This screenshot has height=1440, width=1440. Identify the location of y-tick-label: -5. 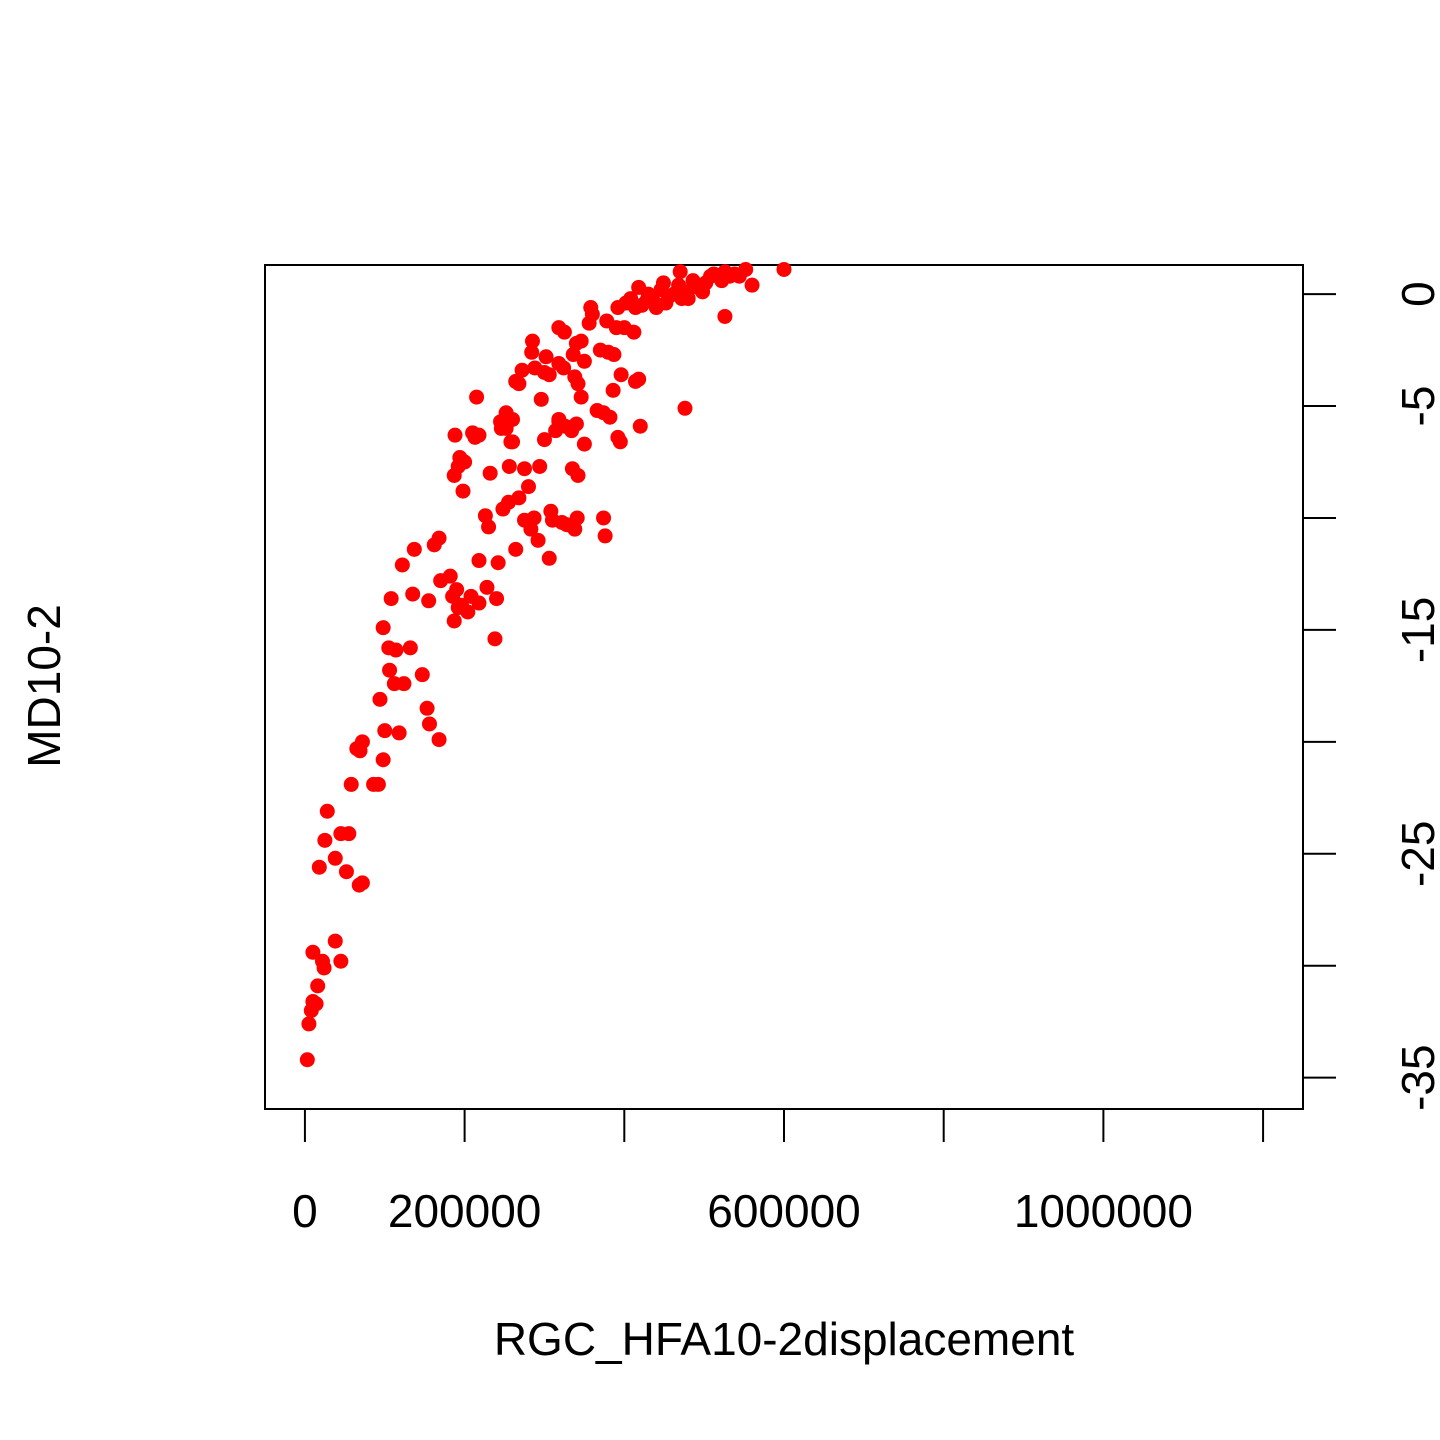
(1416, 406).